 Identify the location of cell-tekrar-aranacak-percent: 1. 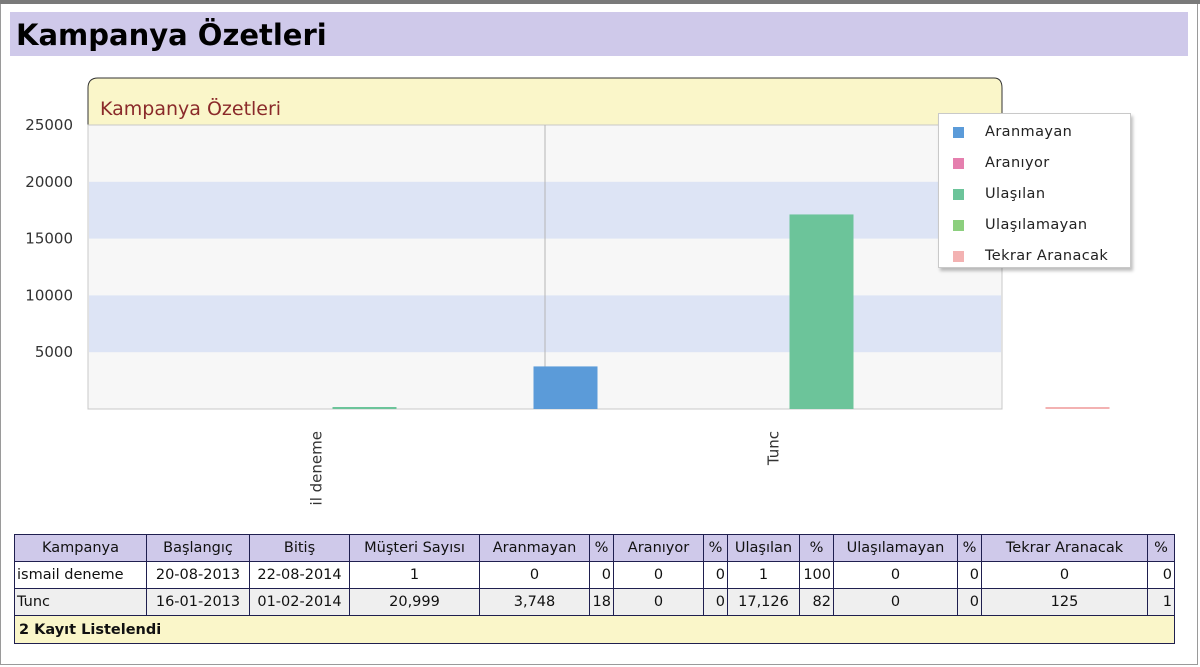
(1161, 602).